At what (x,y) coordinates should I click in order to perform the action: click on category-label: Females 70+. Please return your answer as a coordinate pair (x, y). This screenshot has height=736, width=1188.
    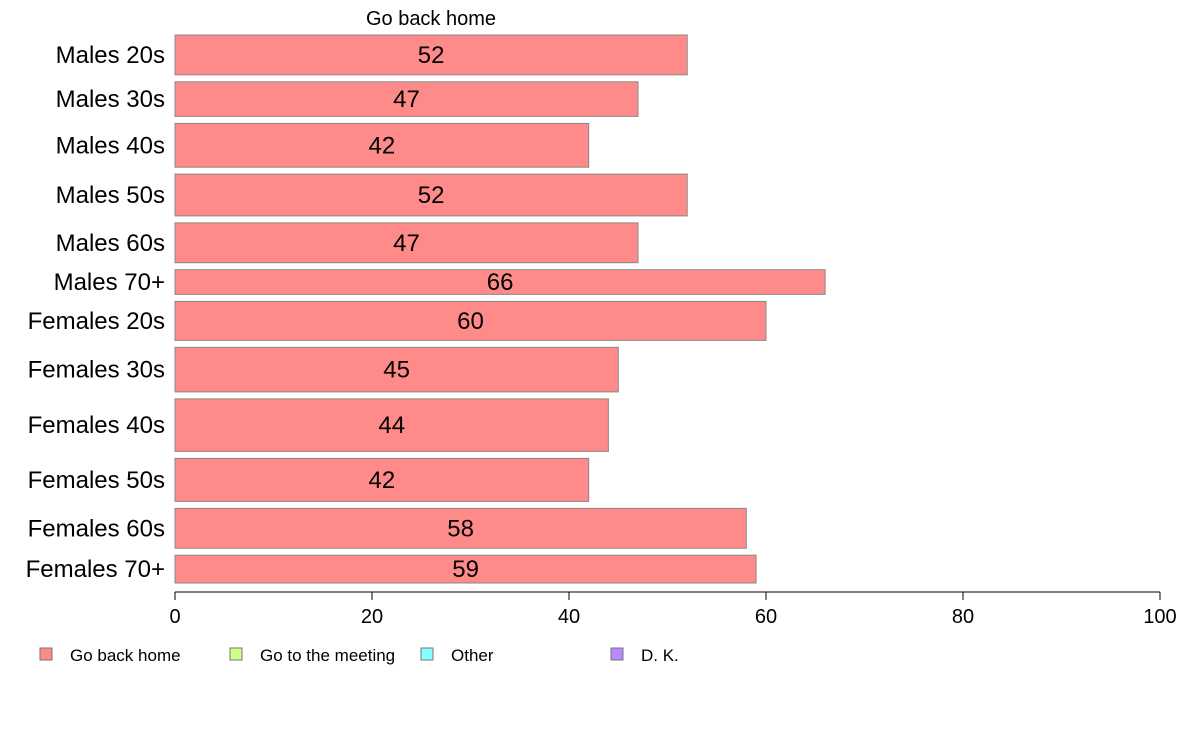
    Looking at the image, I should click on (95, 569).